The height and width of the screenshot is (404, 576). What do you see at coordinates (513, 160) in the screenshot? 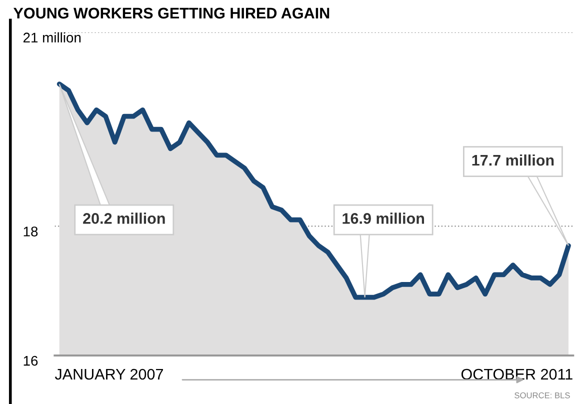
I see `annotation: 17.7 million` at bounding box center [513, 160].